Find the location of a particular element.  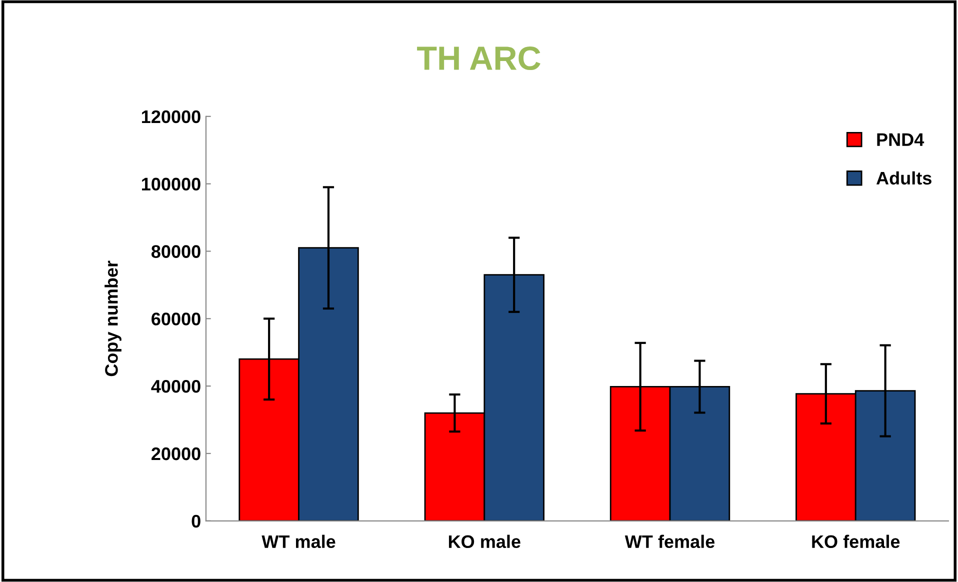

y-tick-label: 20000 is located at coordinates (176, 453).